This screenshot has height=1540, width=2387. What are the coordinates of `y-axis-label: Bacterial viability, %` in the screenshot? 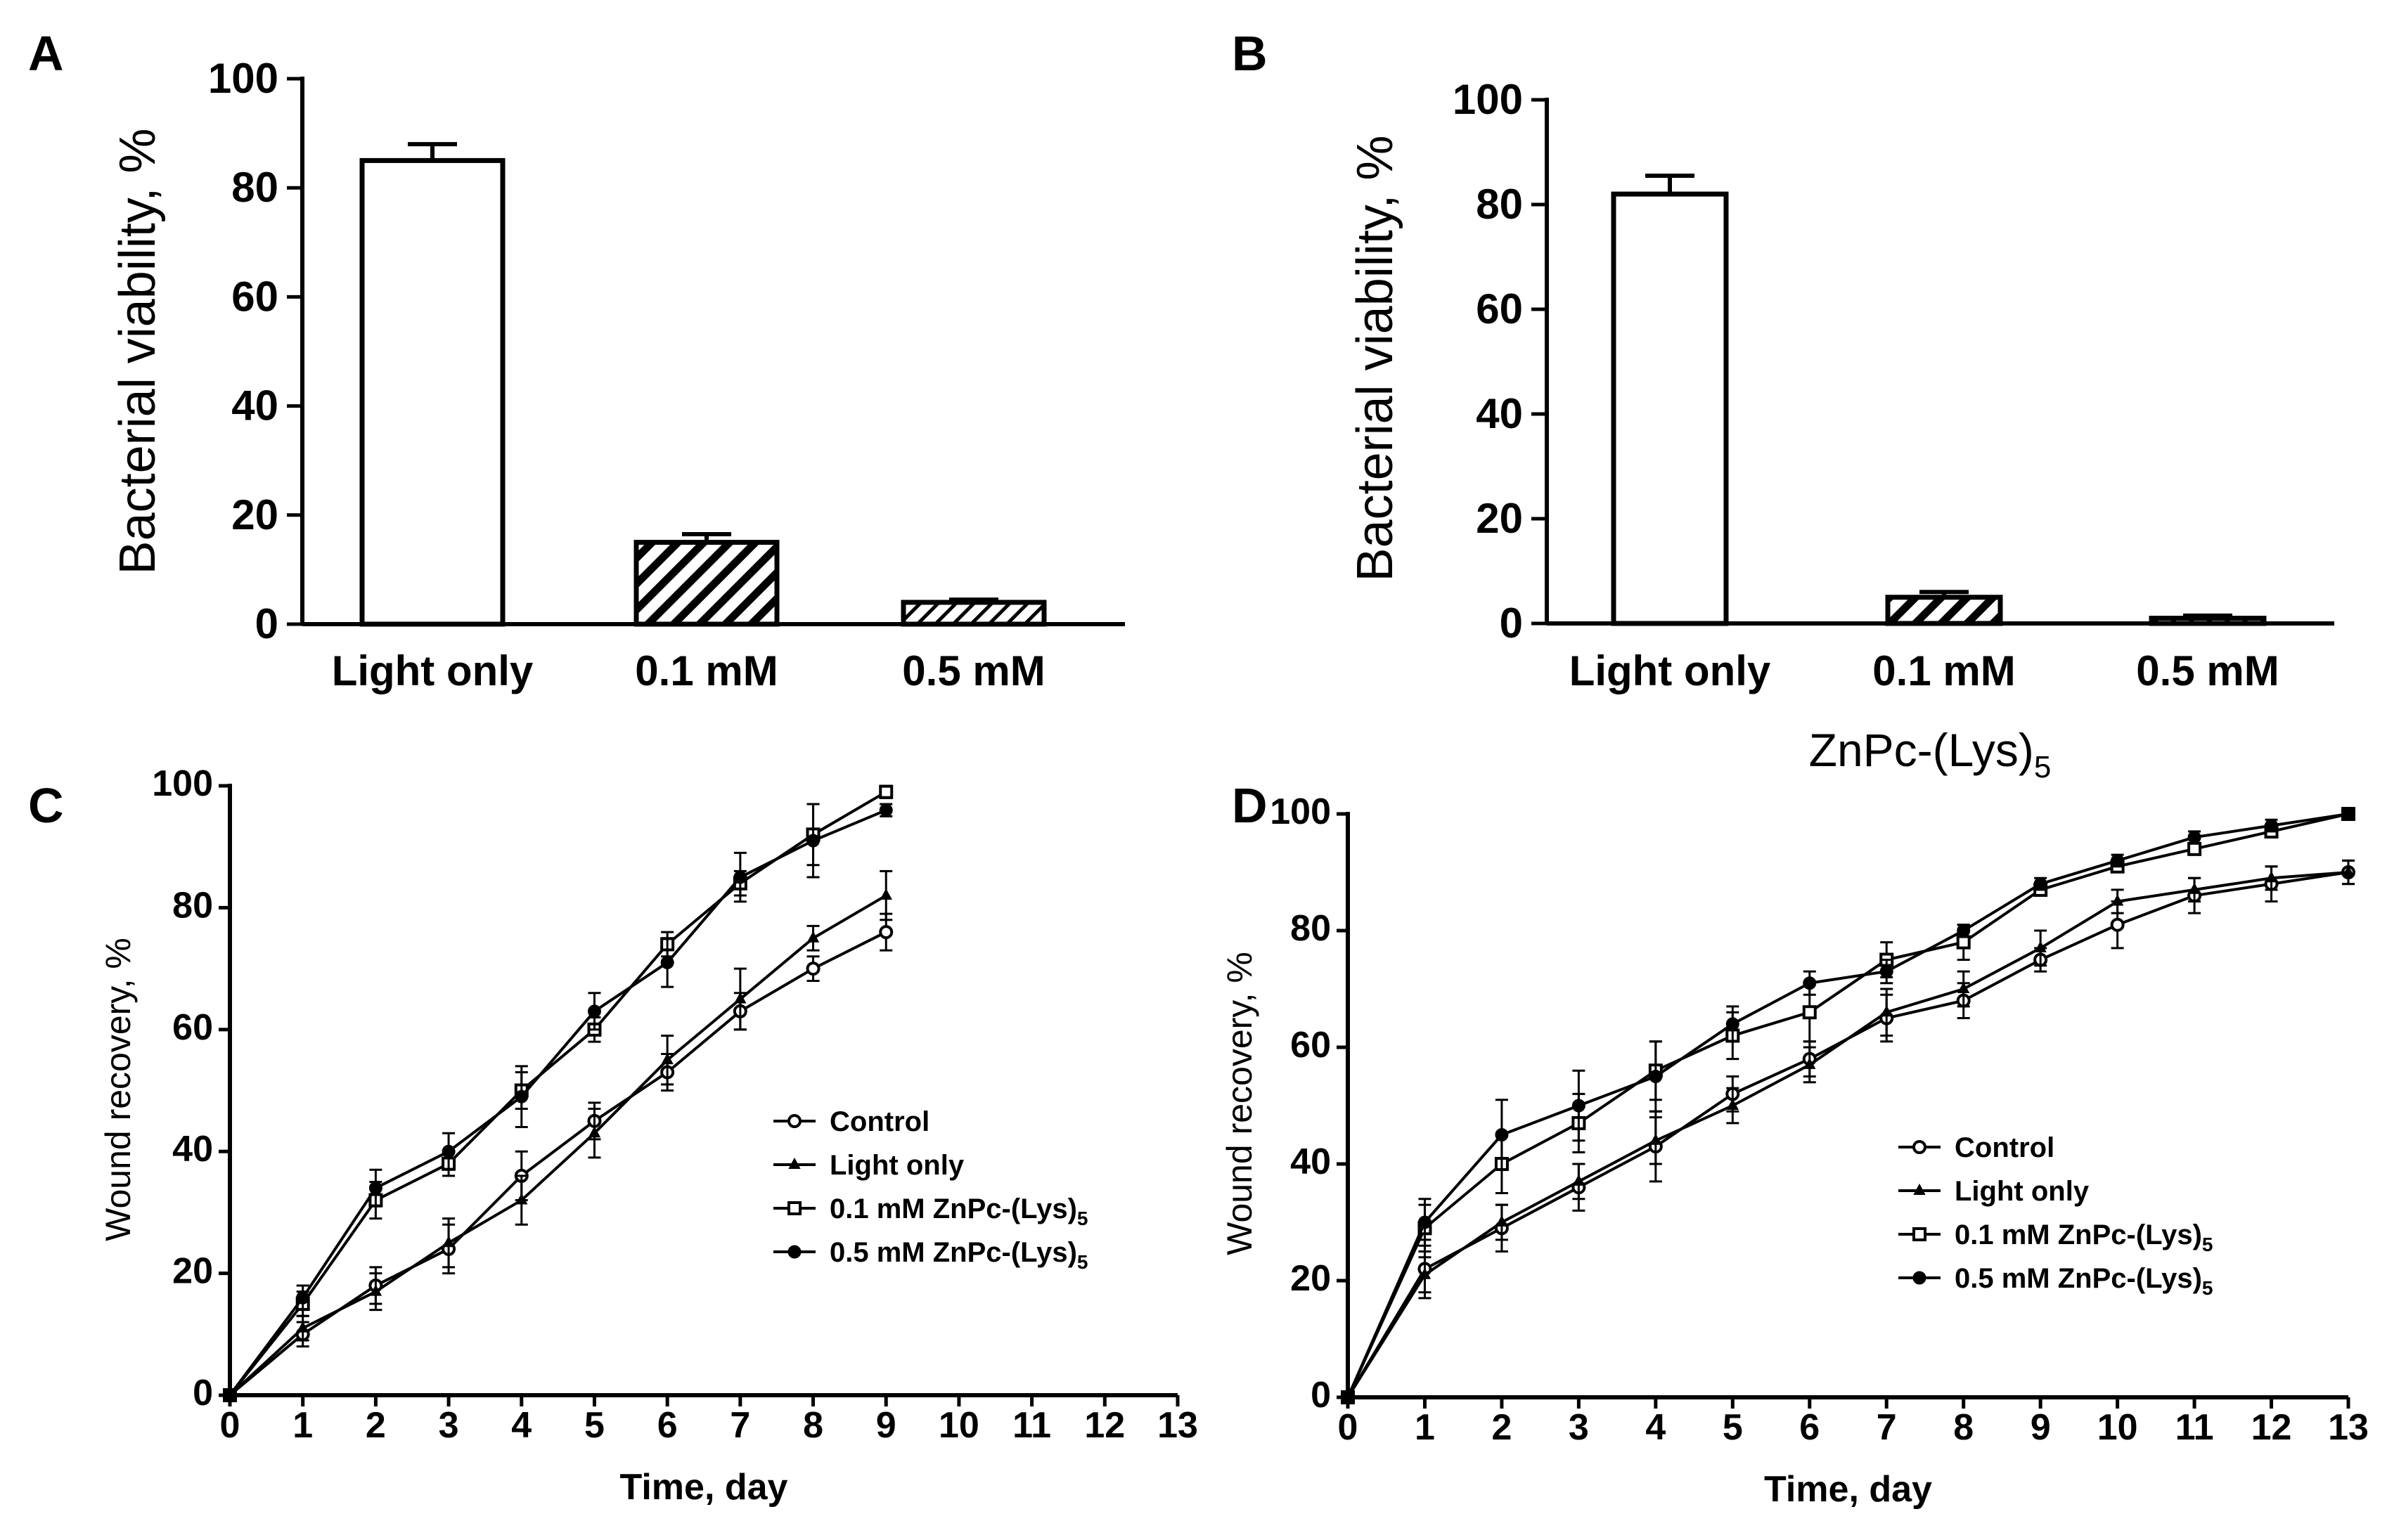 It's located at (138, 352).